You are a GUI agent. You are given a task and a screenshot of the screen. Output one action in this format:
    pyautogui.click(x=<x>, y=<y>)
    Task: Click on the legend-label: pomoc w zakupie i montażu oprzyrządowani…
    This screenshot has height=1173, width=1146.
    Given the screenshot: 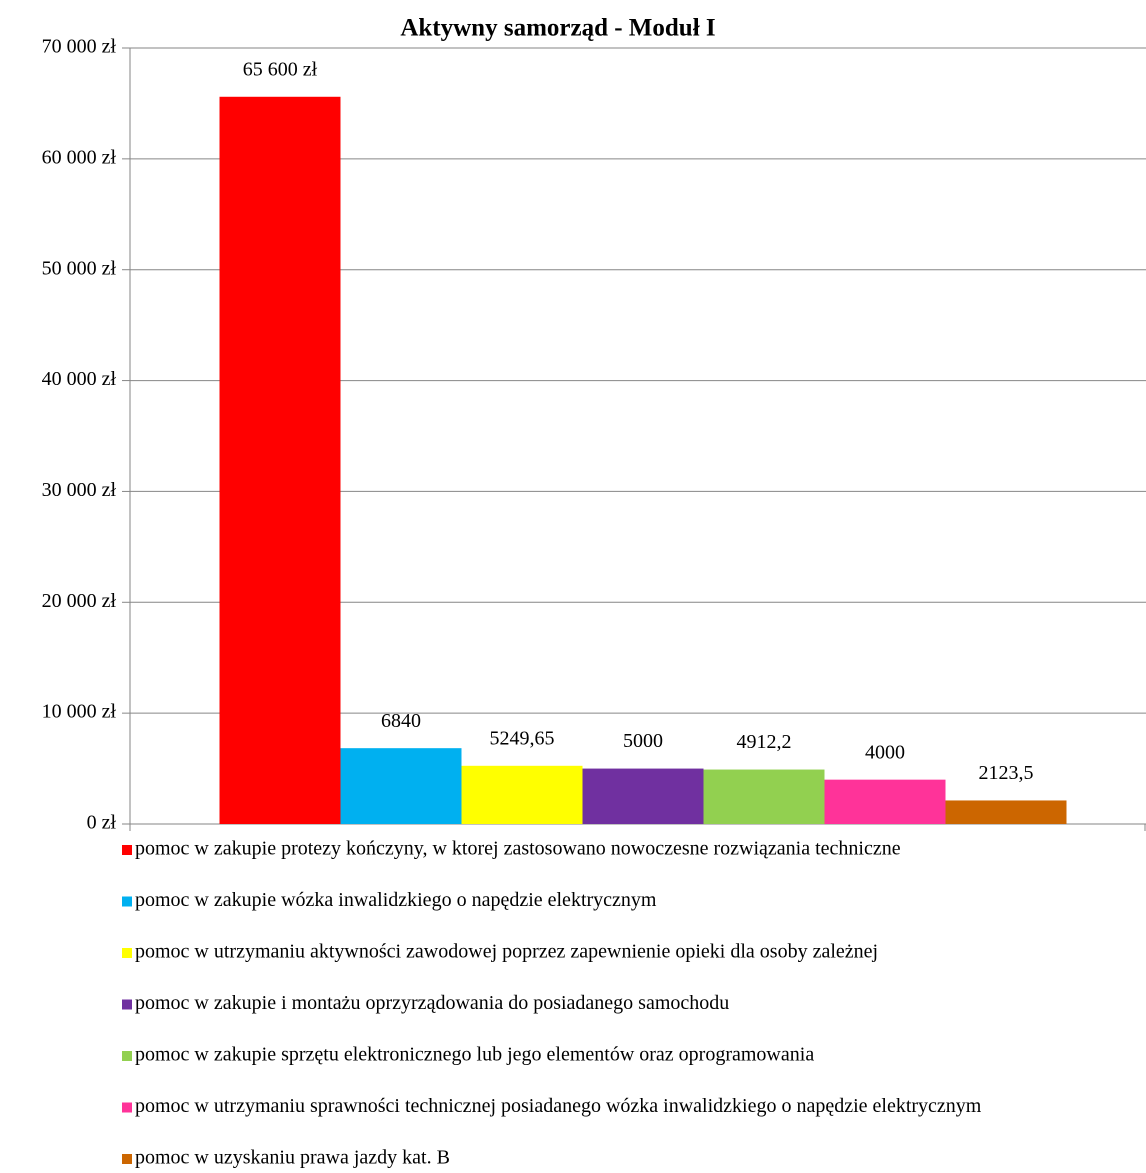 What is the action you would take?
    pyautogui.click(x=432, y=1003)
    